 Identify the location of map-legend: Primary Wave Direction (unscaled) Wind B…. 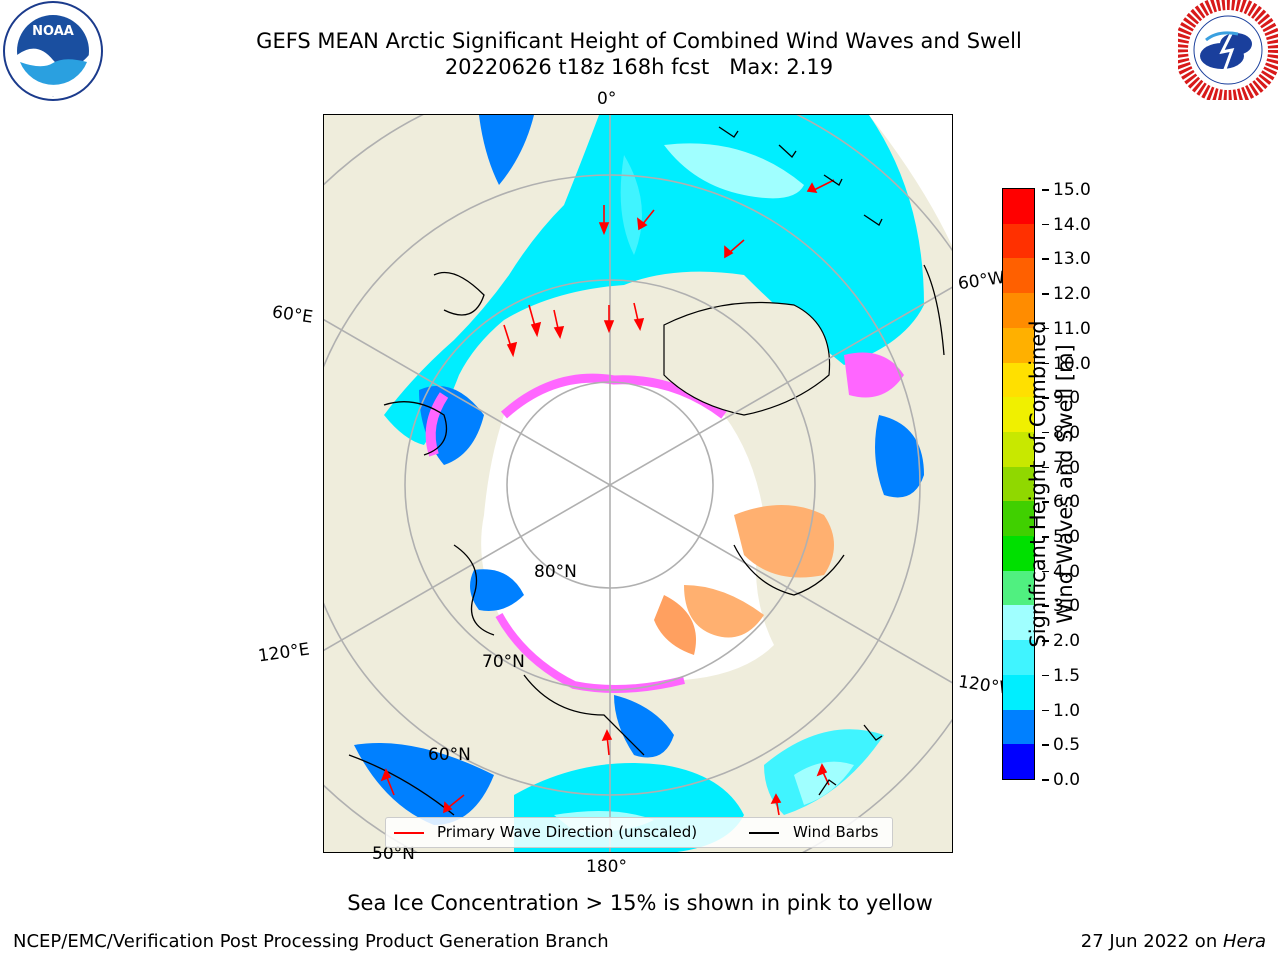
(639, 832).